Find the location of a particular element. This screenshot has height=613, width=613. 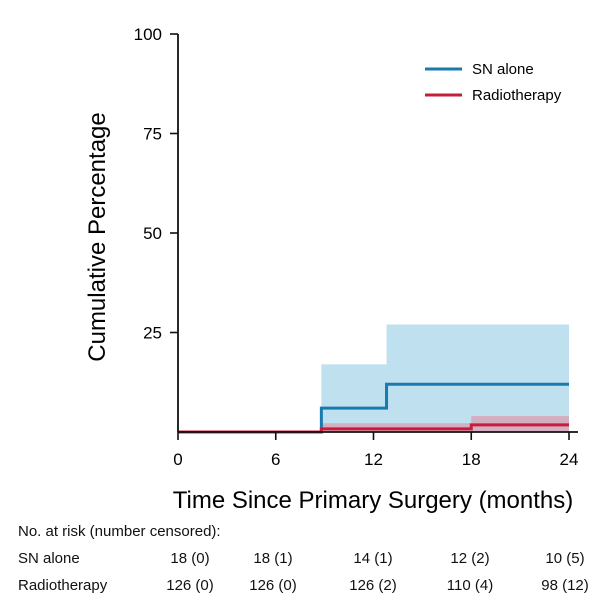

risk-table-title: No. at risk (number censored): is located at coordinates (119, 531).